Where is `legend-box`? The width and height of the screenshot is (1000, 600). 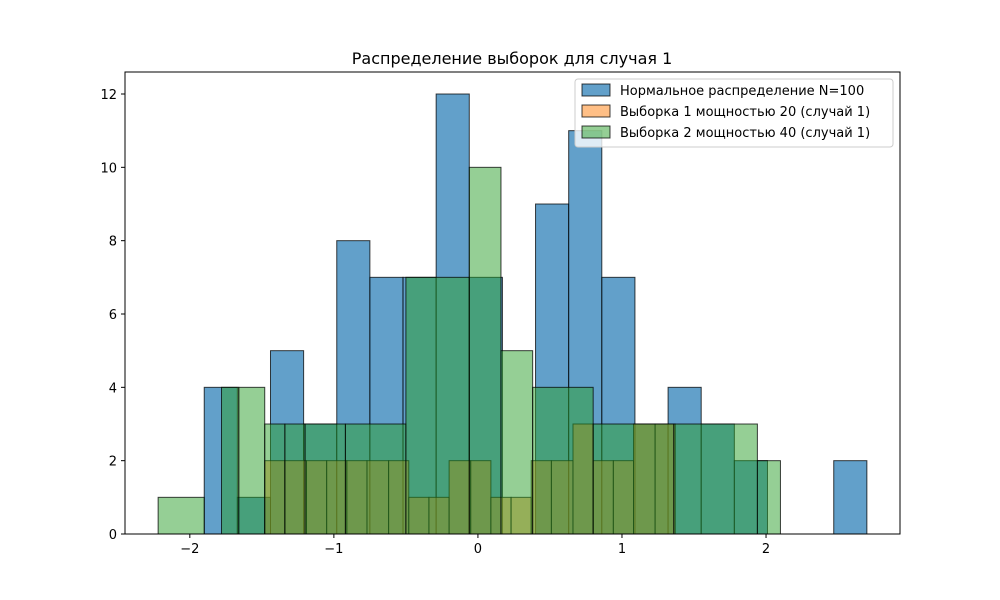 legend-box is located at coordinates (734, 113).